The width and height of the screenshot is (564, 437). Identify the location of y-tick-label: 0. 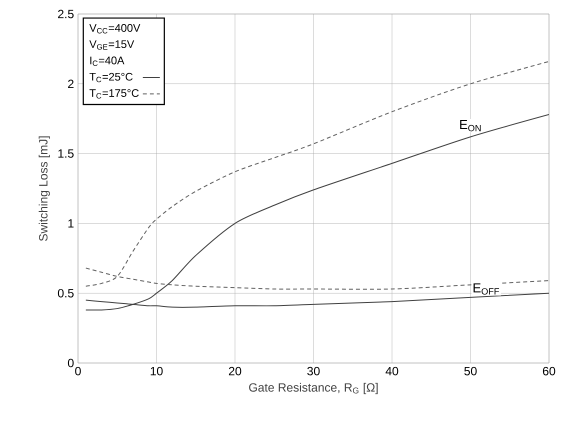
(71, 363).